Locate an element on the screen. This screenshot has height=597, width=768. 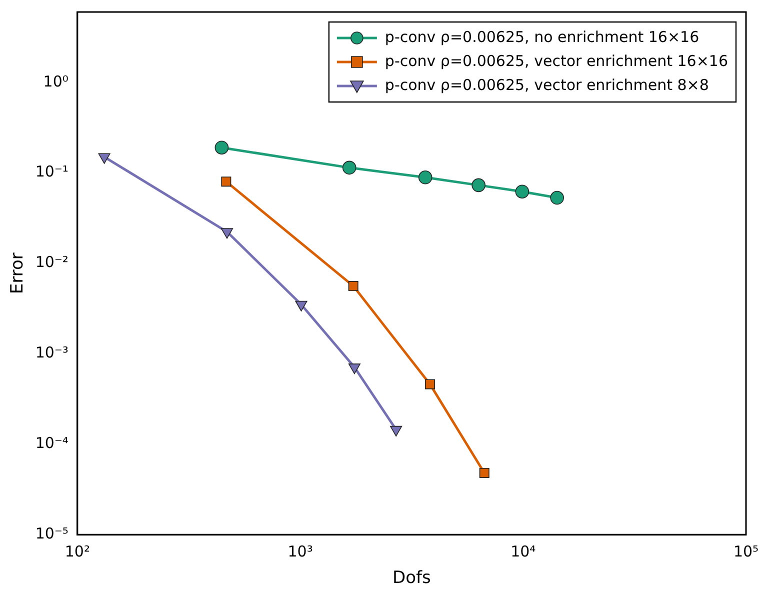
y-tick-label: 10⁻² is located at coordinates (51, 262).